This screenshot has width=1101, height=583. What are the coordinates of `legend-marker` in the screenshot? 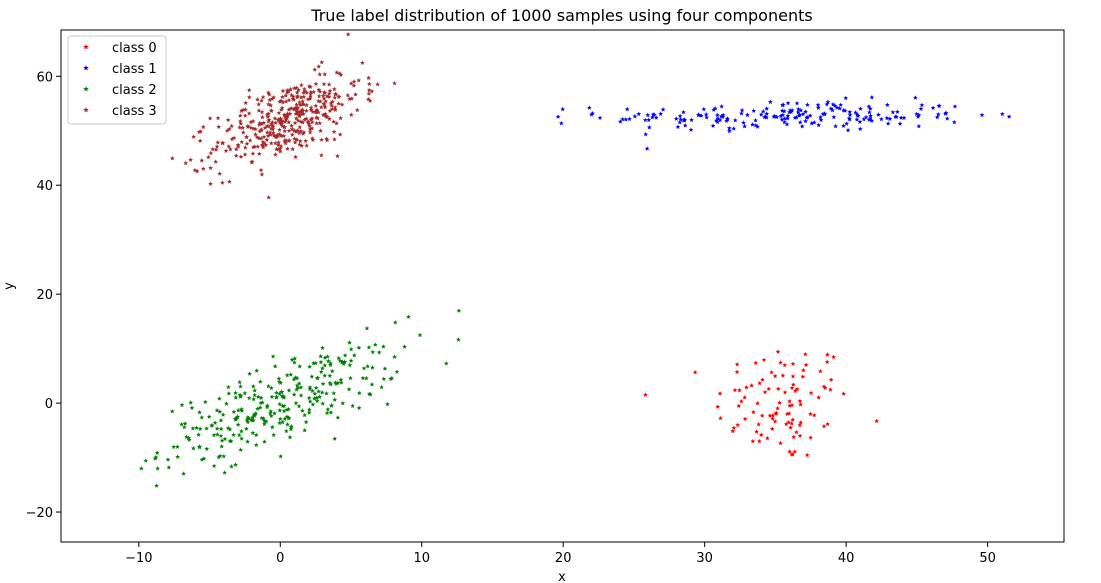 It's located at (86, 68).